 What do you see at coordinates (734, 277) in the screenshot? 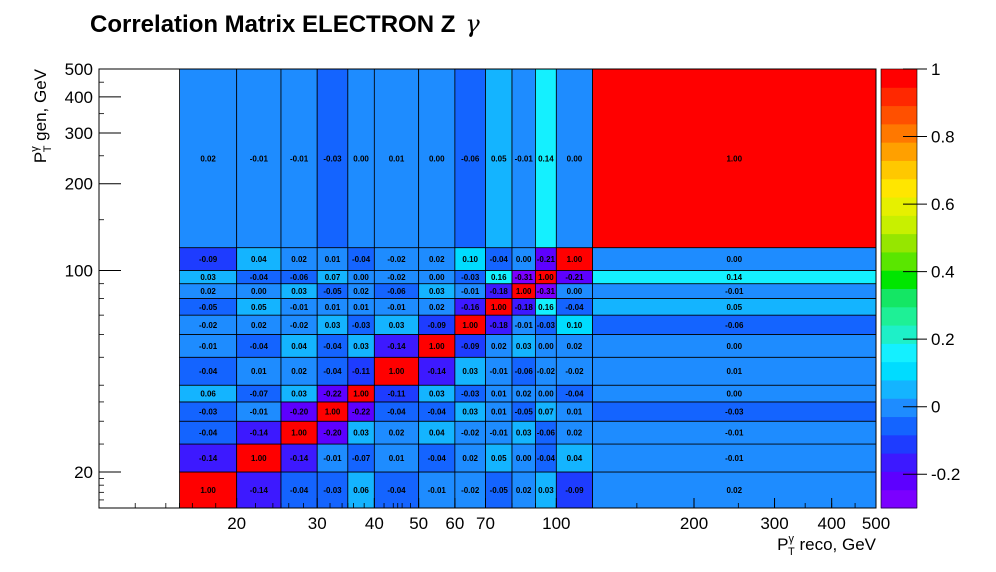
I see `cell-value-label: 0.14` at bounding box center [734, 277].